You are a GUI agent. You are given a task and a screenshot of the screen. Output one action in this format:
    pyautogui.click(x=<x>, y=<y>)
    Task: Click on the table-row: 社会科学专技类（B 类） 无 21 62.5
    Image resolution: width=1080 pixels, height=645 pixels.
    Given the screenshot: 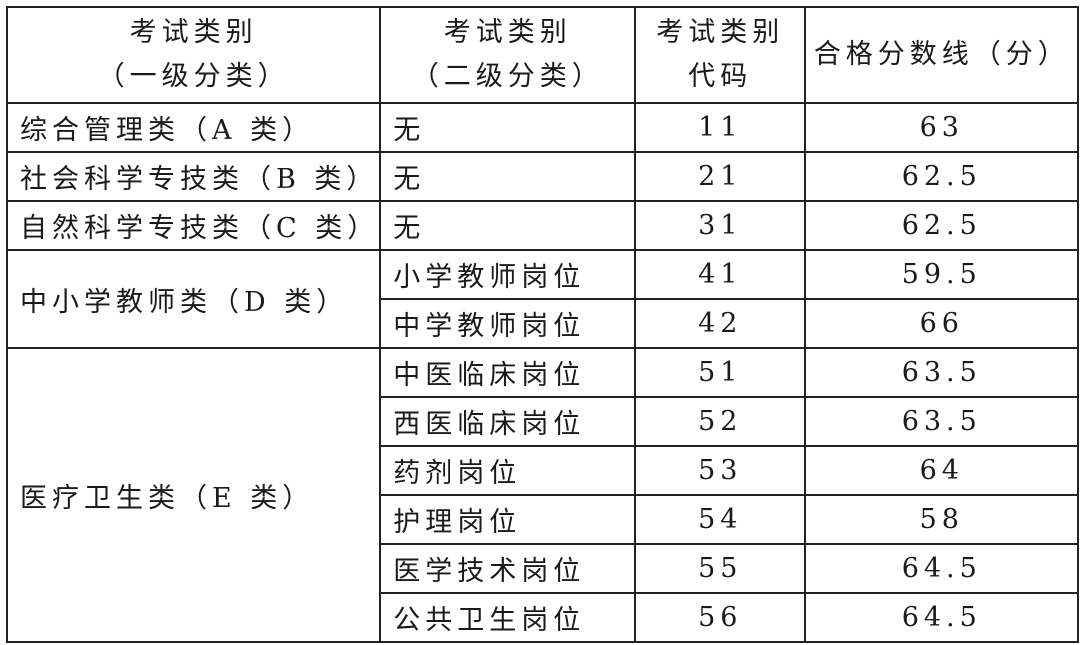 What is the action you would take?
    pyautogui.click(x=542, y=176)
    